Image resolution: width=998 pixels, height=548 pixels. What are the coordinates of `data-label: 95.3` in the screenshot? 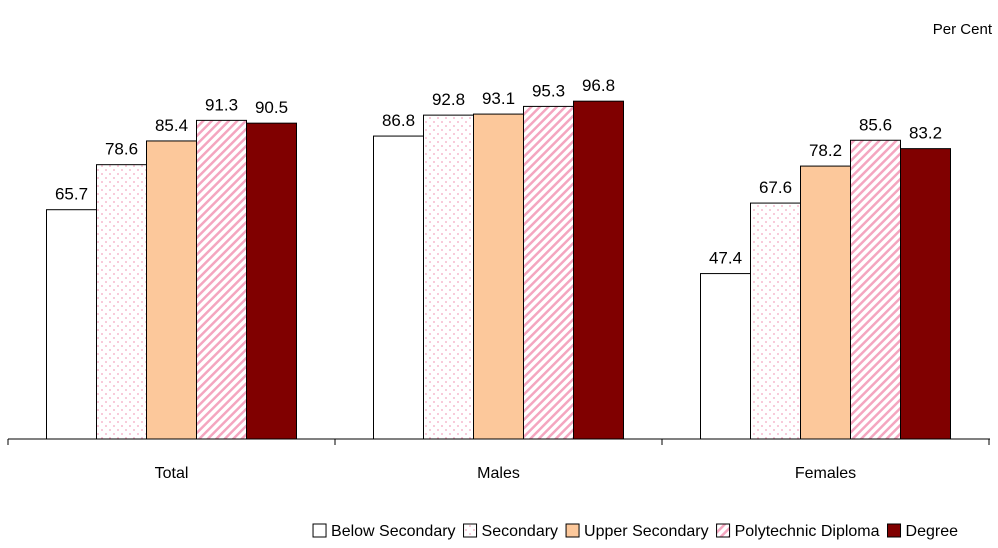 It's located at (548, 90).